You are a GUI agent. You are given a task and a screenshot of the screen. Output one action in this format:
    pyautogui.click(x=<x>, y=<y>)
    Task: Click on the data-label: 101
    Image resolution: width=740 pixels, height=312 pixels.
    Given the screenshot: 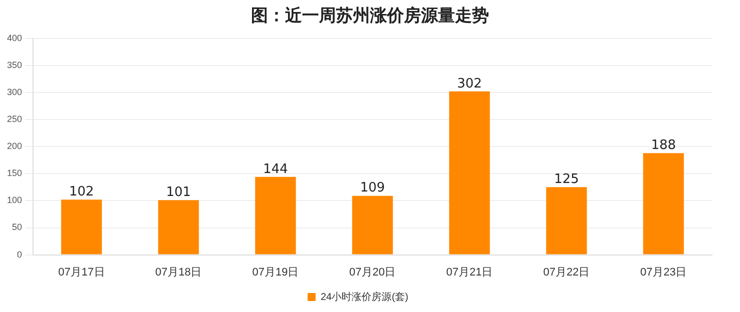 What is the action you would take?
    pyautogui.click(x=178, y=192)
    